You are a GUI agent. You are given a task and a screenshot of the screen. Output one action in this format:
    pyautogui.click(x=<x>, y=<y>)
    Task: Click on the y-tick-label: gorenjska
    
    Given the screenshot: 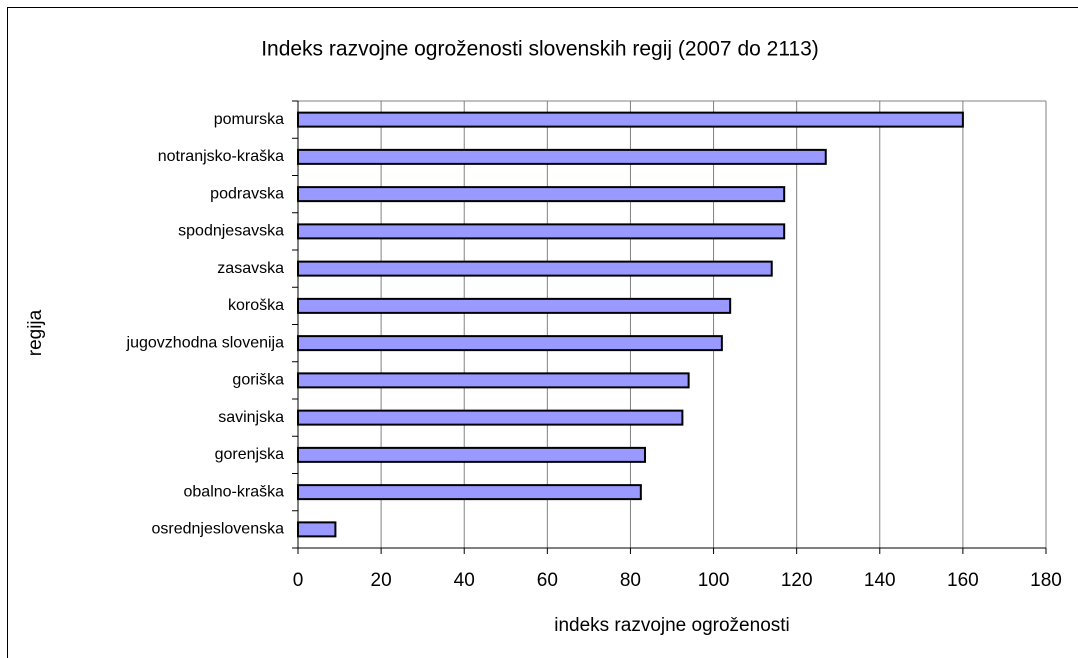 What is the action you would take?
    pyautogui.click(x=249, y=454)
    